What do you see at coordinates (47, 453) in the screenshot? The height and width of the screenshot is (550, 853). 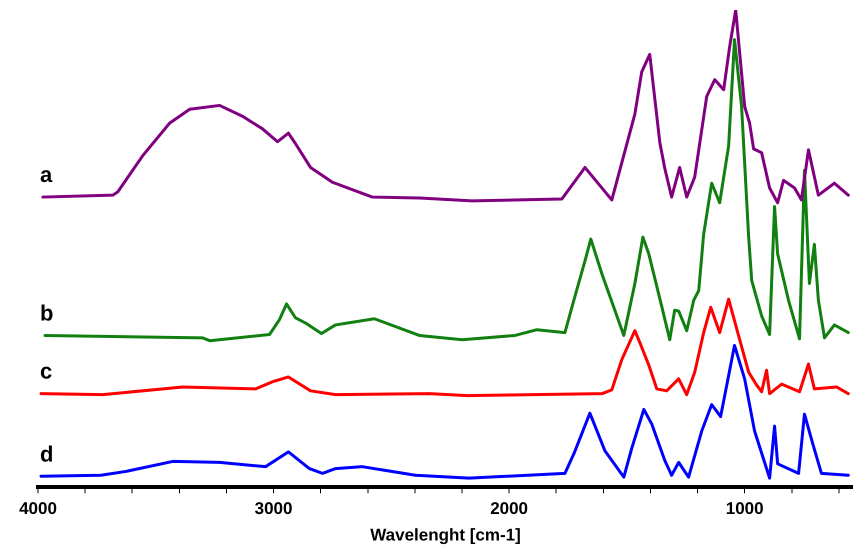 I see `series-label: d` at bounding box center [47, 453].